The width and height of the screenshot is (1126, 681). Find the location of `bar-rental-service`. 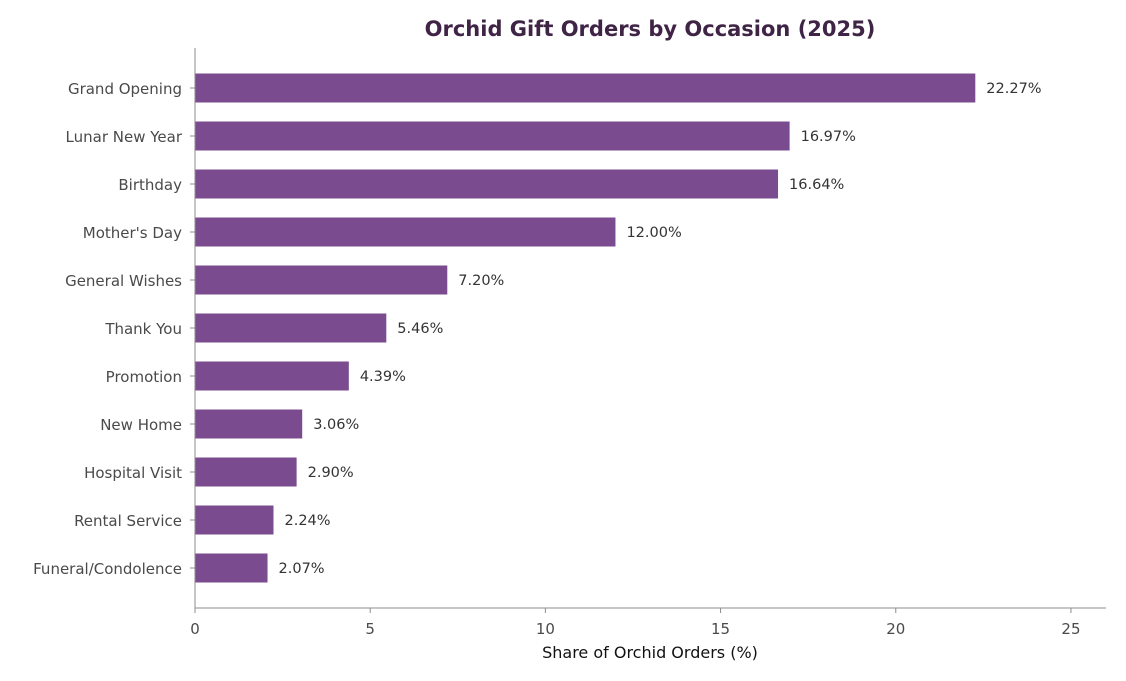

bar-rental-service is located at coordinates (234, 520).